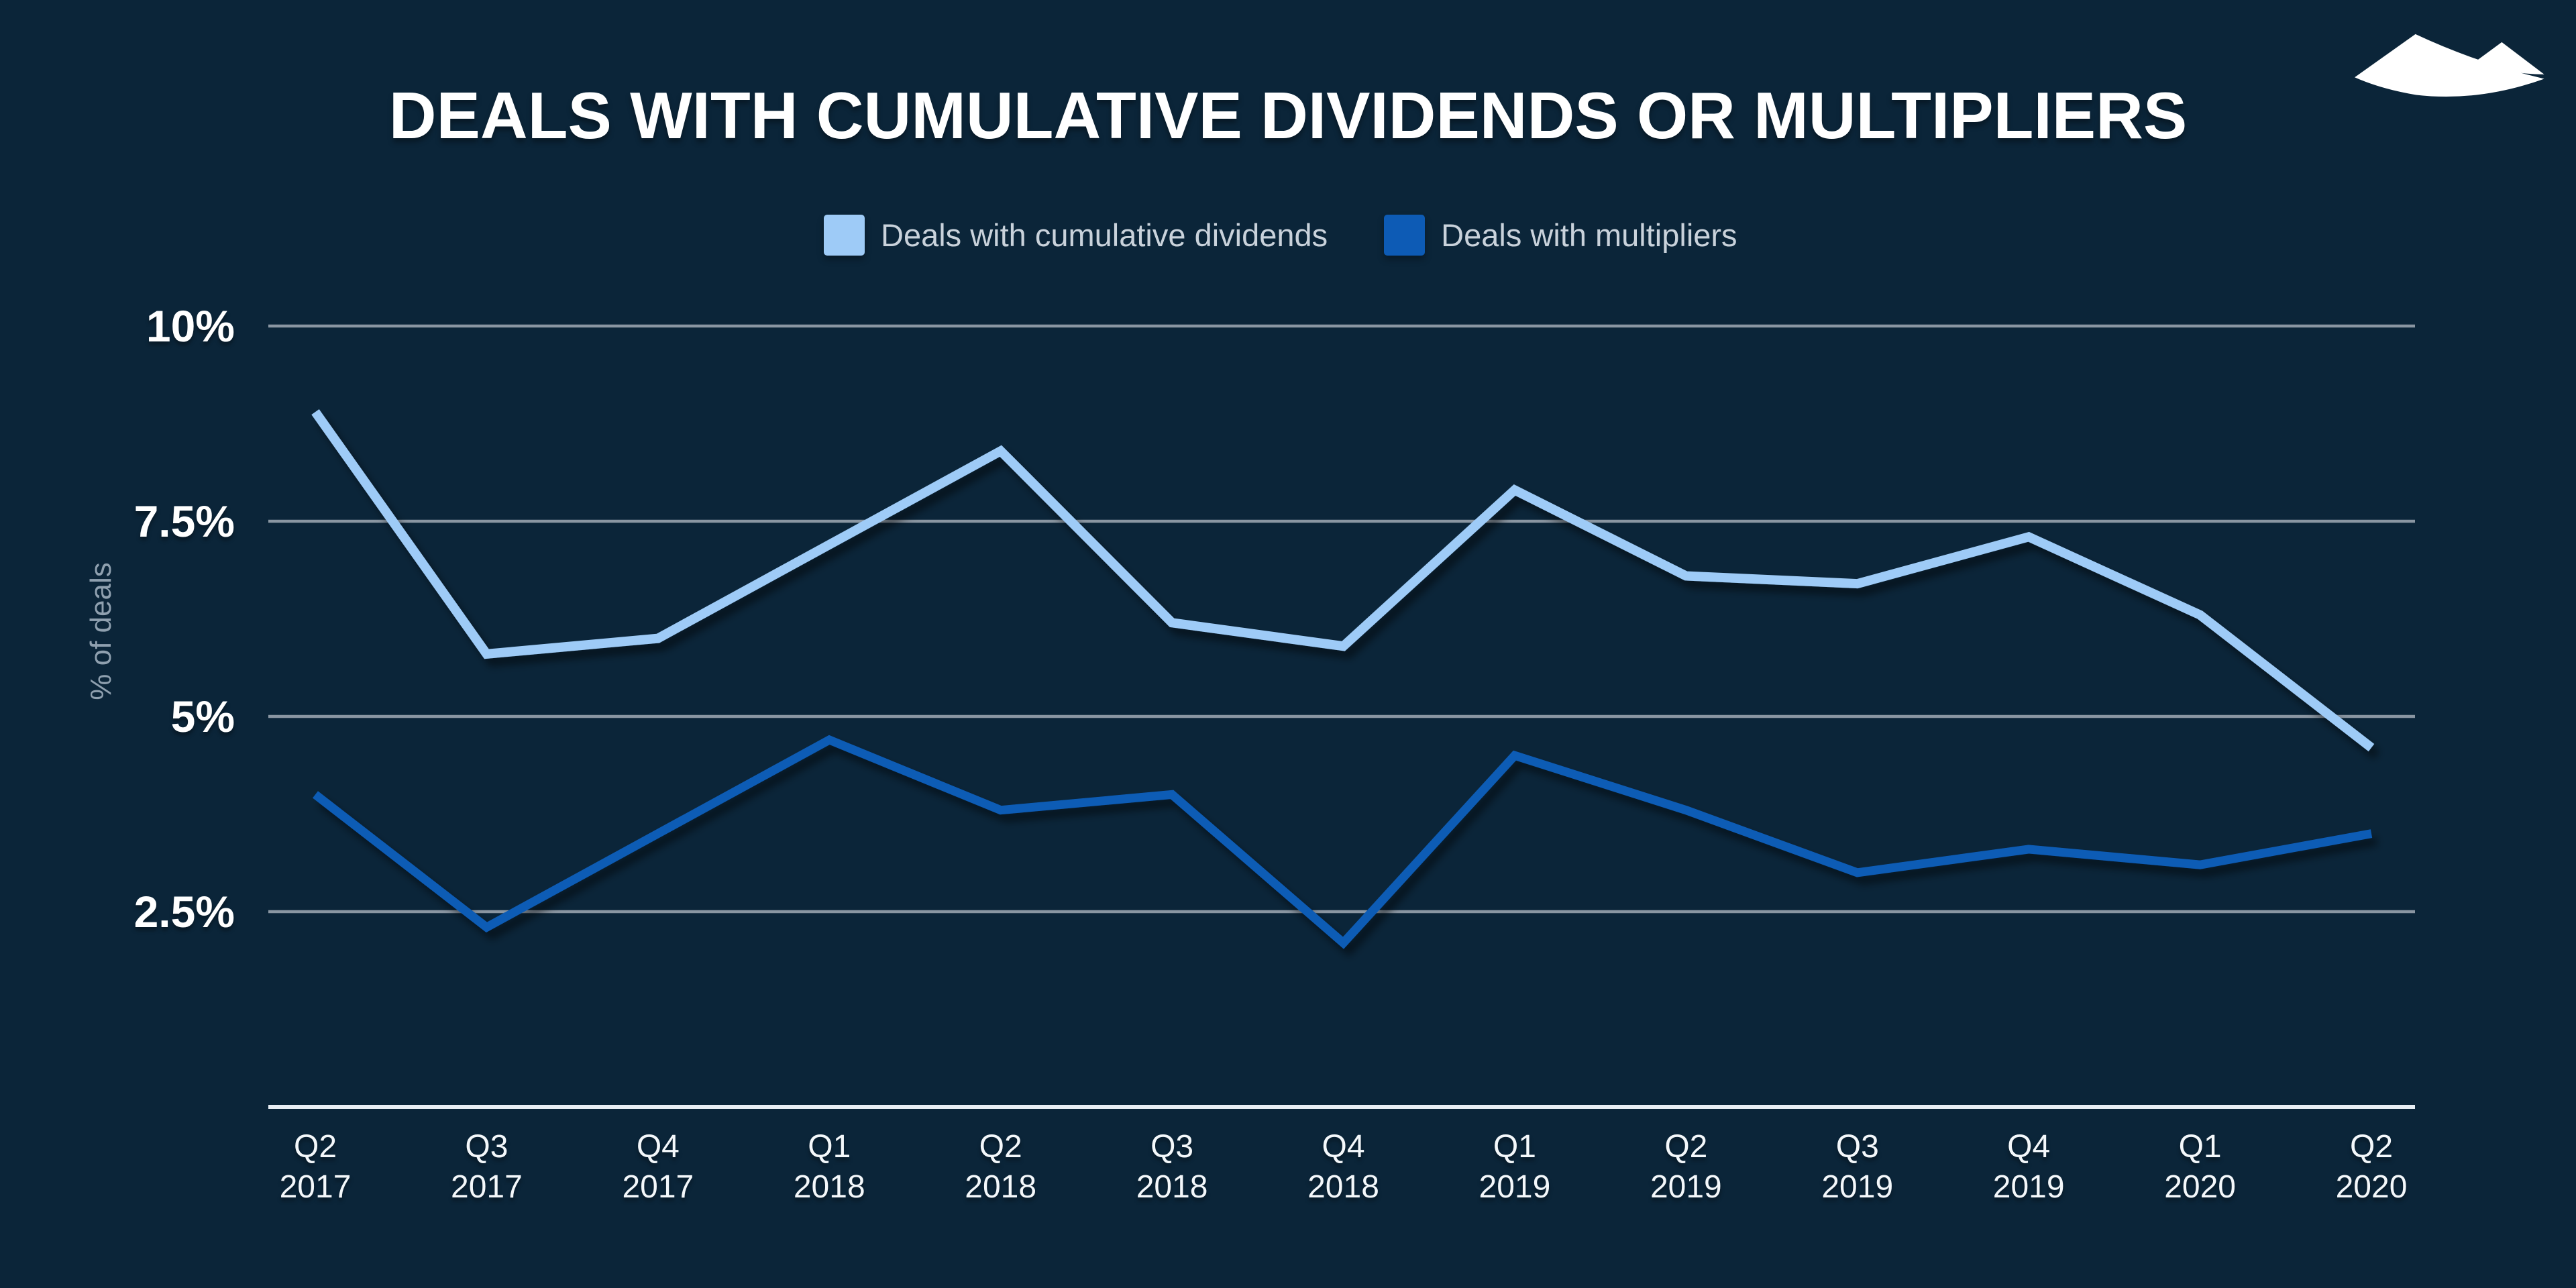 This screenshot has width=2576, height=1288. What do you see at coordinates (190, 326) in the screenshot?
I see `y-tick-label-10%: 10%` at bounding box center [190, 326].